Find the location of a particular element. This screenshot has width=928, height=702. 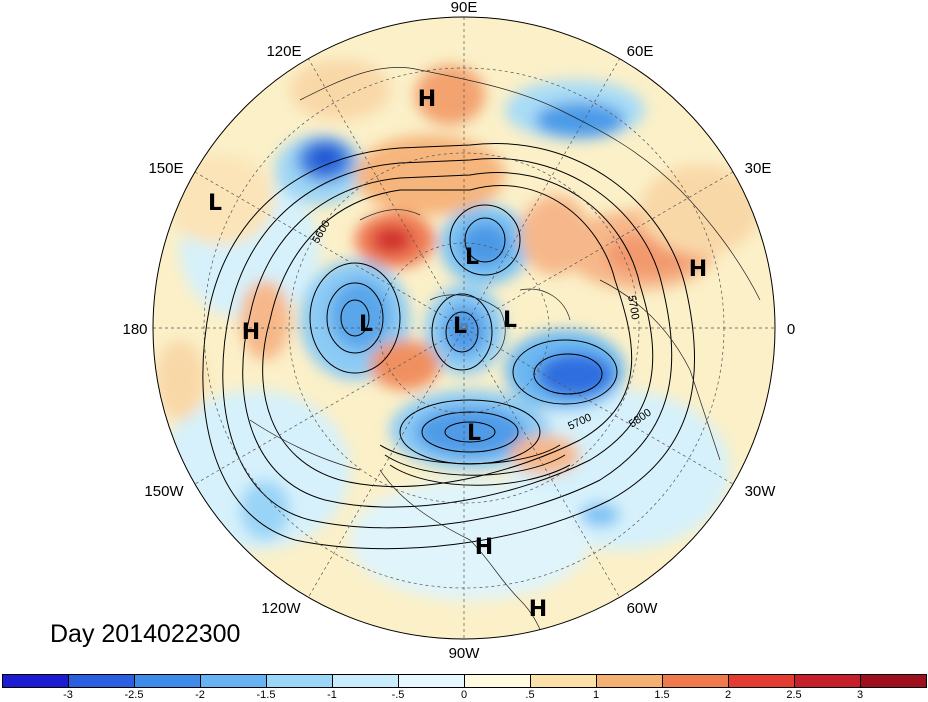

lon-label-0: 0 is located at coordinates (791, 329).